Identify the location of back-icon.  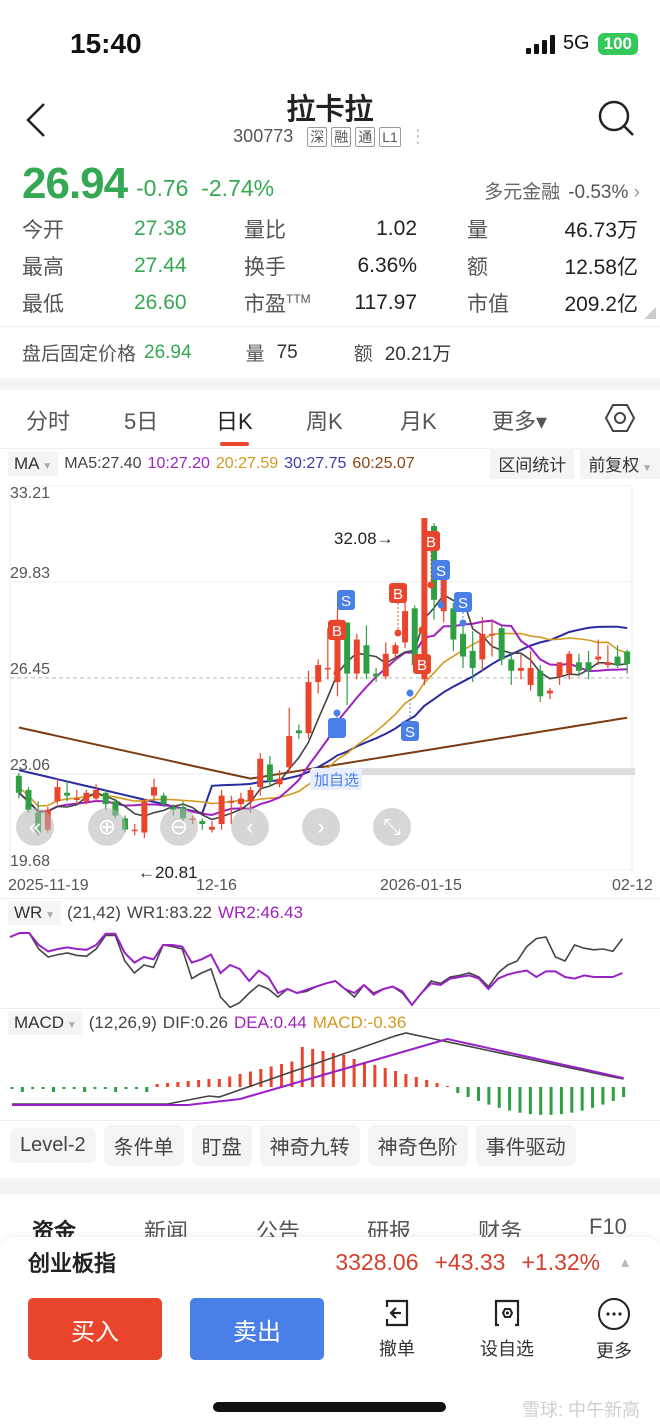
(37, 120).